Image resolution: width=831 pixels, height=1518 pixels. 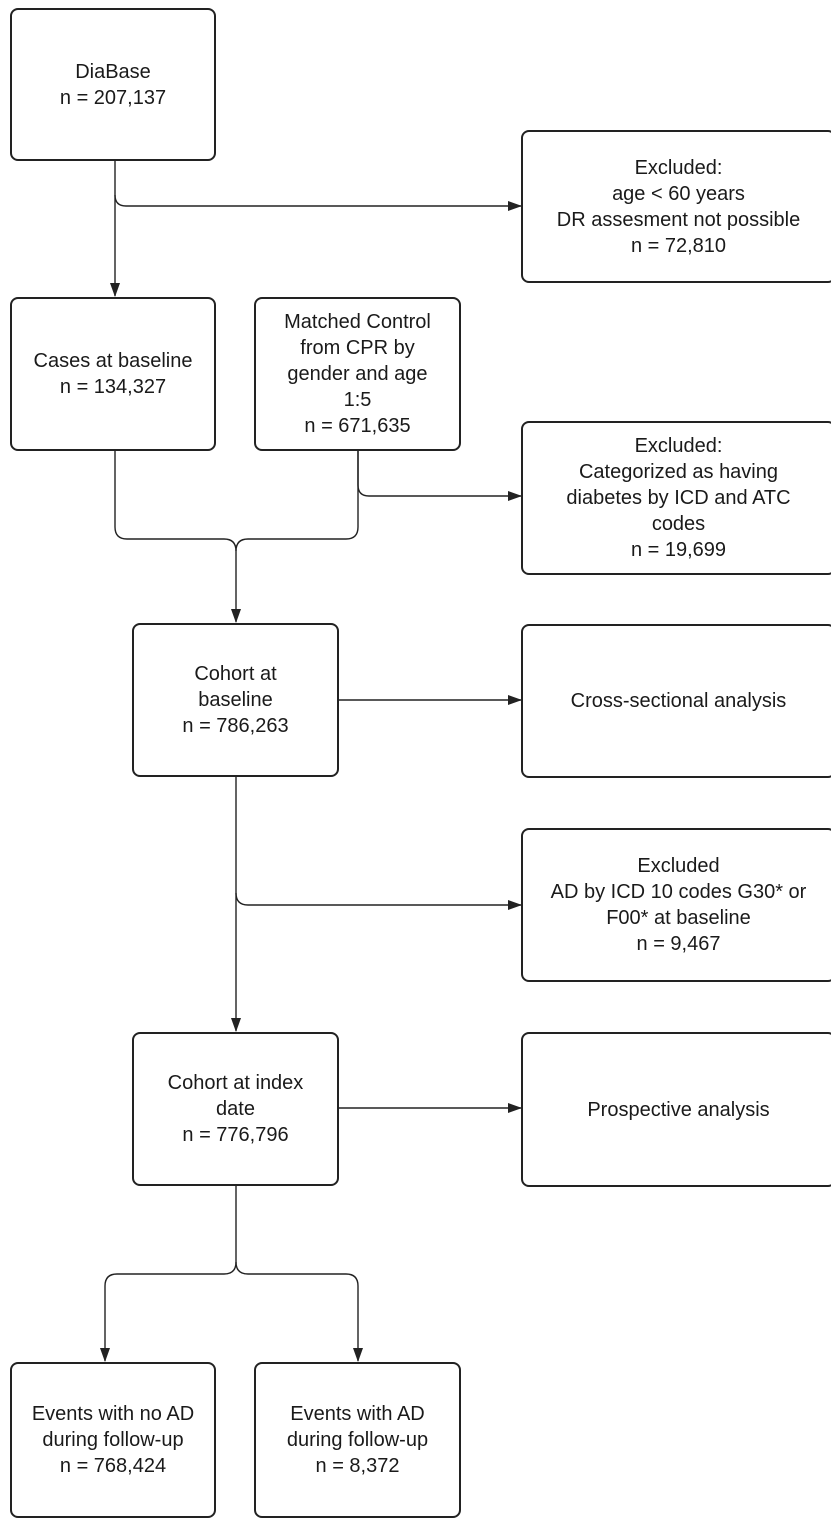 I want to click on box-text-line: Prospective analysis, so click(x=678, y=1109).